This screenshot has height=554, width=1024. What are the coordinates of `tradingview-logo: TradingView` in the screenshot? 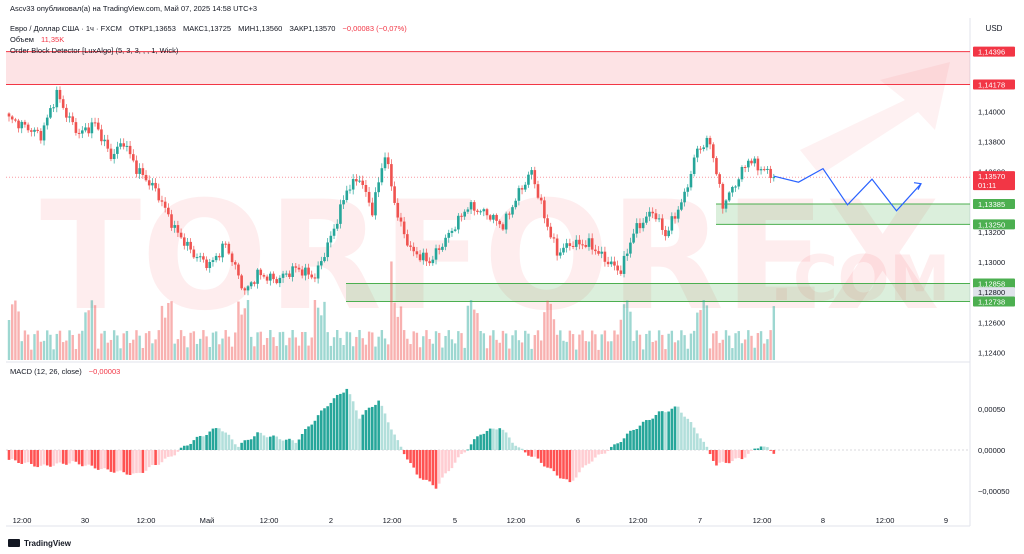 It's located at (39, 543).